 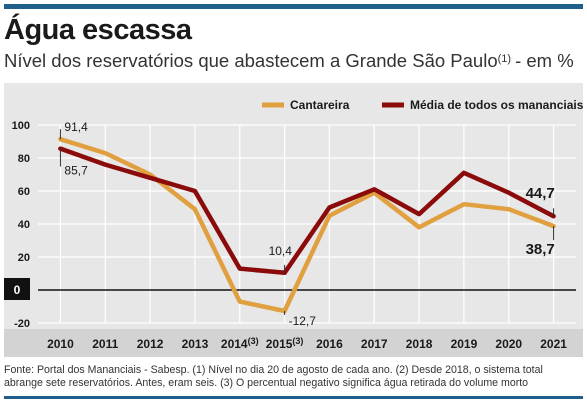 What do you see at coordinates (293, 6) in the screenshot?
I see `top-accent-bar` at bounding box center [293, 6].